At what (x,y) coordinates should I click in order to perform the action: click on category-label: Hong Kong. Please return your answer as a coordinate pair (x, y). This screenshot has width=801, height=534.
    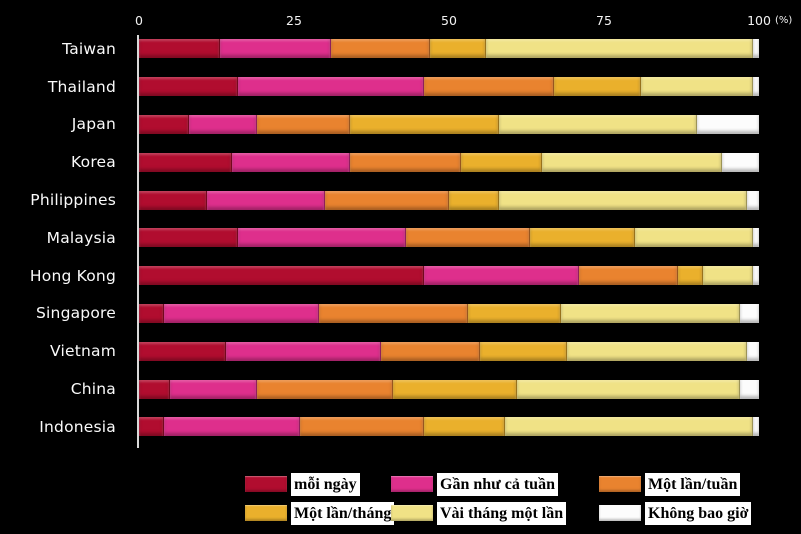
    Looking at the image, I should click on (72, 275).